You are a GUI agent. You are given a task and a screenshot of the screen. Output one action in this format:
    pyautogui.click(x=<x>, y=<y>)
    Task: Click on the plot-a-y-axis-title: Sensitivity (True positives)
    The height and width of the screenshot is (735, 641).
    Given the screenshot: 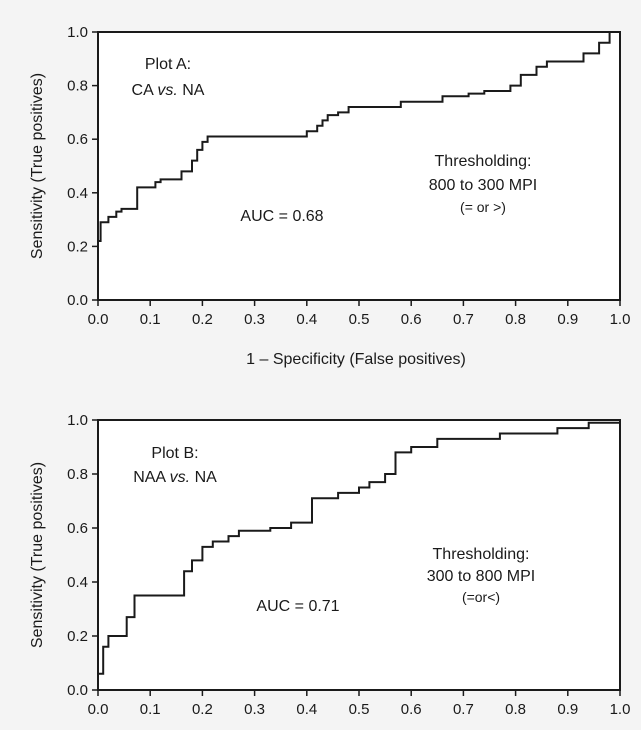 What is the action you would take?
    pyautogui.click(x=37, y=166)
    